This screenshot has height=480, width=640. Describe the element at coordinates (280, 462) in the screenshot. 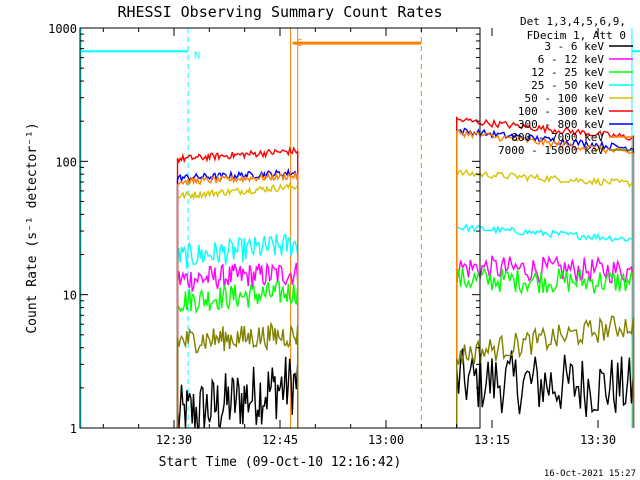

I see `x-axis-label: Start Time (09-Oct-10 12:16:42)` at that location.